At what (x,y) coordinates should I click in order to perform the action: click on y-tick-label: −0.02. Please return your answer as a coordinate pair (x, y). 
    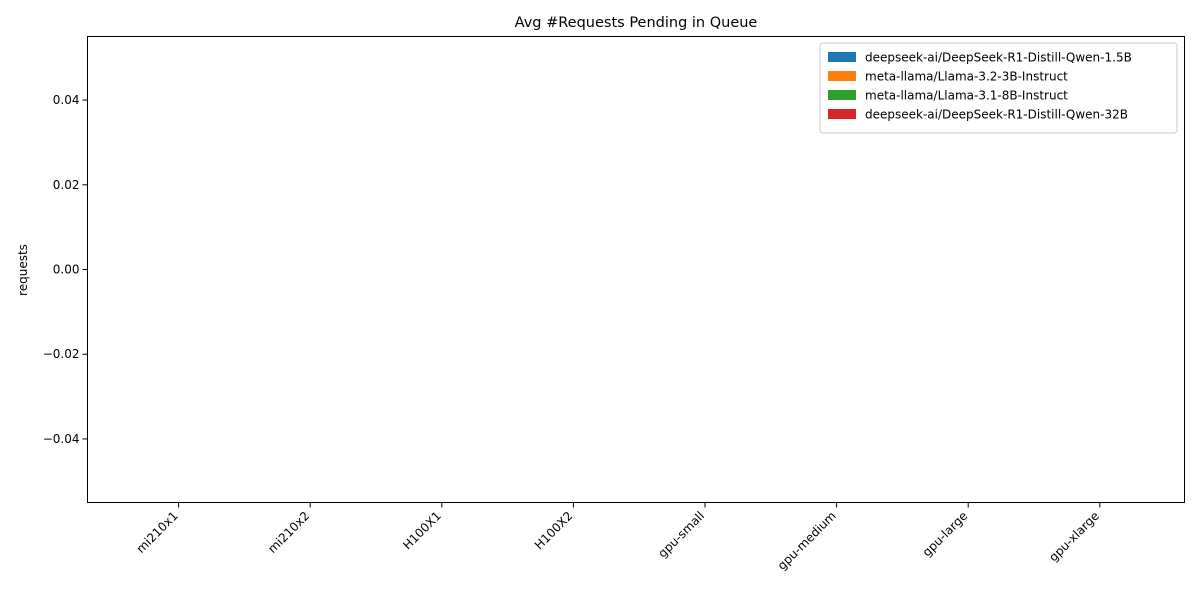
    Looking at the image, I should click on (61, 354).